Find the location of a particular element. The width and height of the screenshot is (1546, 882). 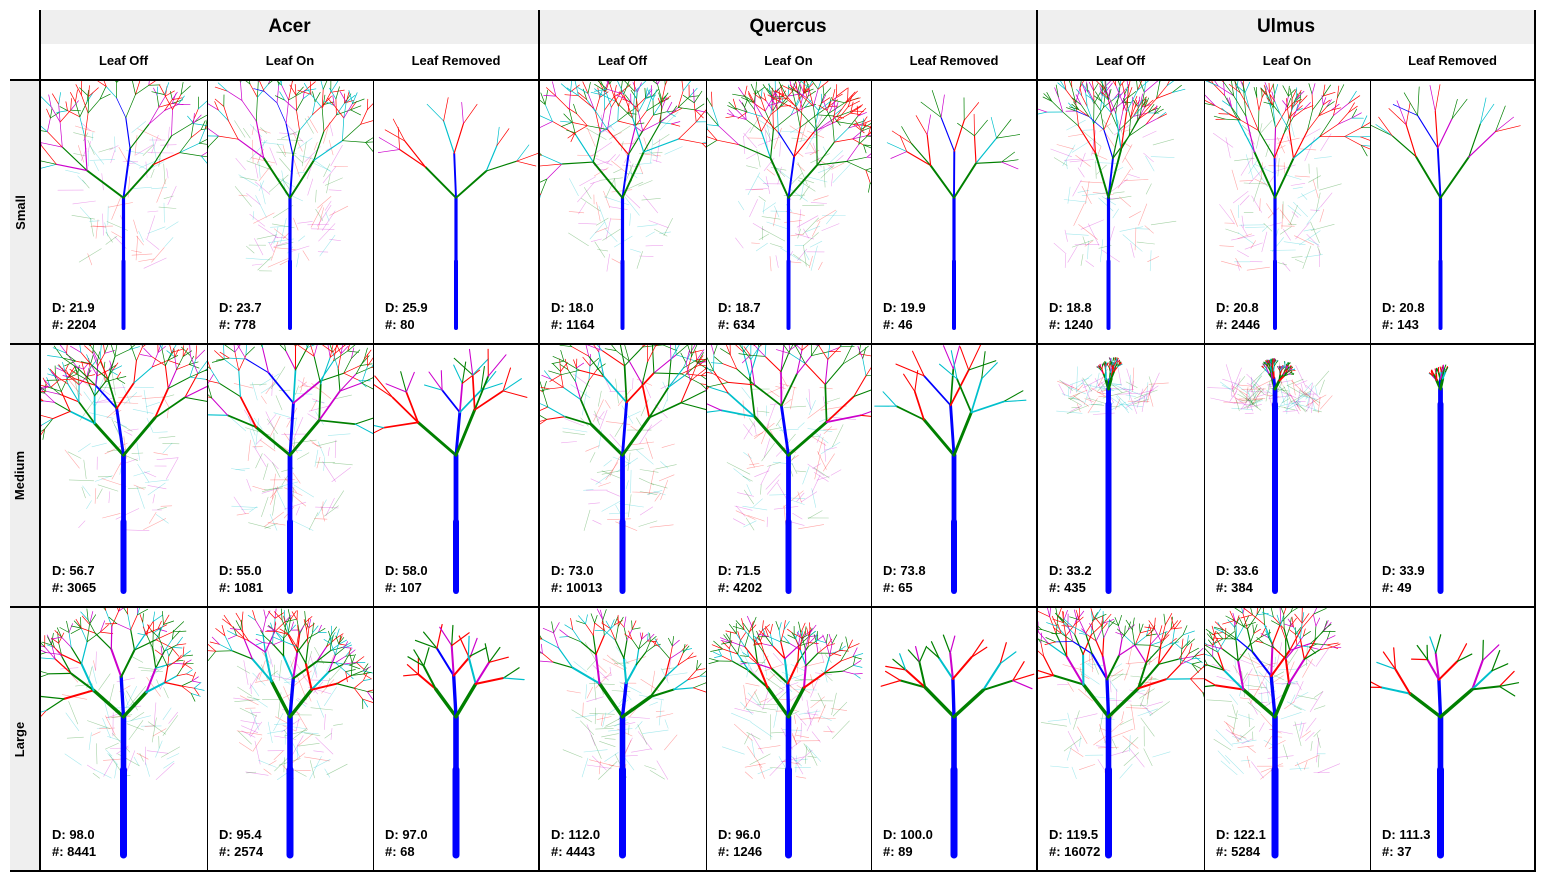

branch-count-label: #: 10013 is located at coordinates (577, 587).